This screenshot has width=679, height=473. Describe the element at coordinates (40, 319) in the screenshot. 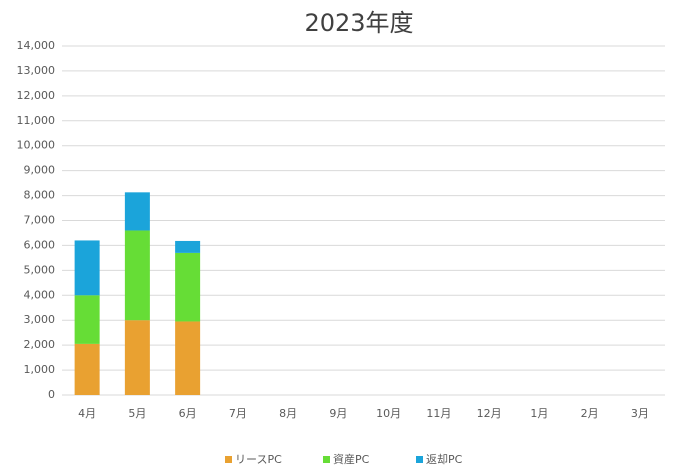

I see `y-tick-label: 3,000` at that location.